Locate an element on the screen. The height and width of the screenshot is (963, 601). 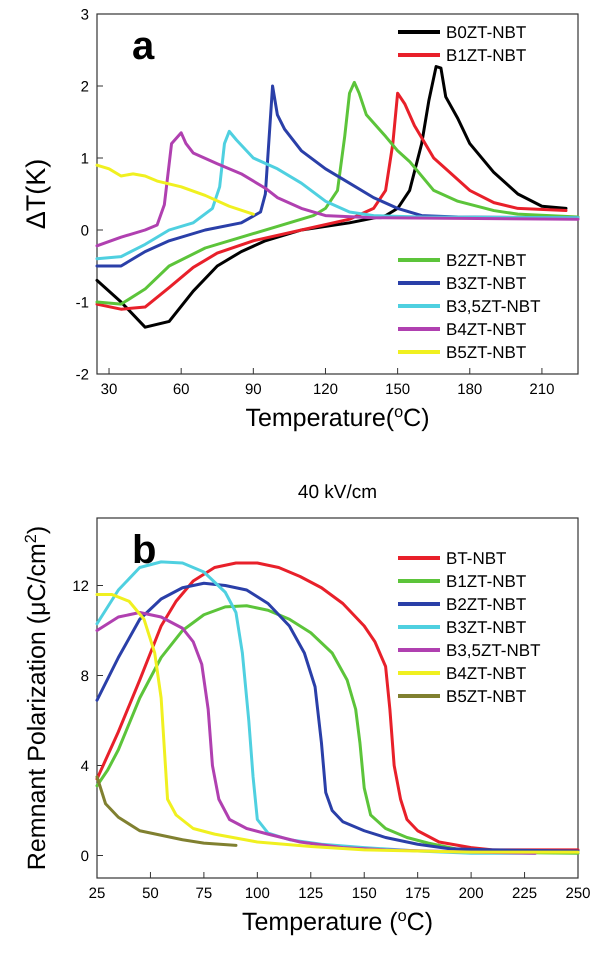
y-tick-label: -1 is located at coordinates (82, 303).